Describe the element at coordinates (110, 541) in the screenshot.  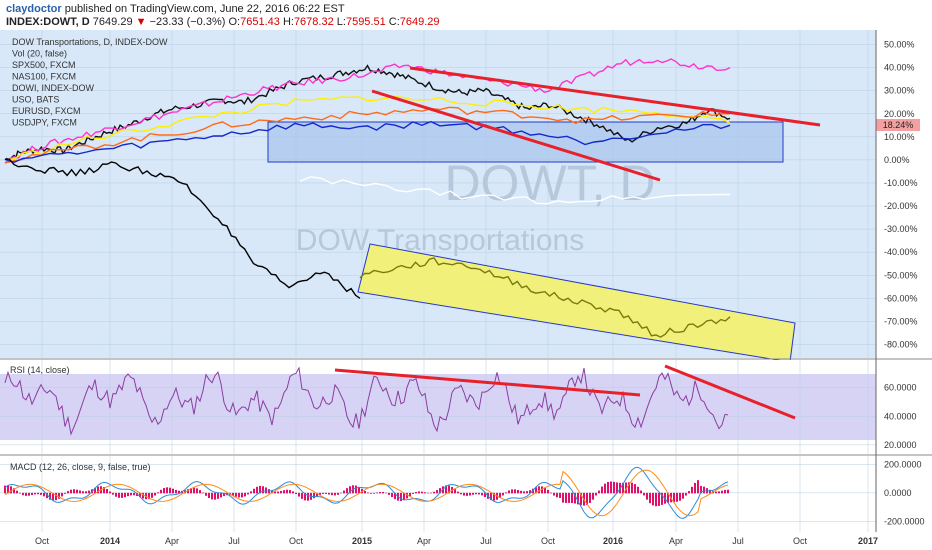
I see `x-tick-label: 2014` at that location.